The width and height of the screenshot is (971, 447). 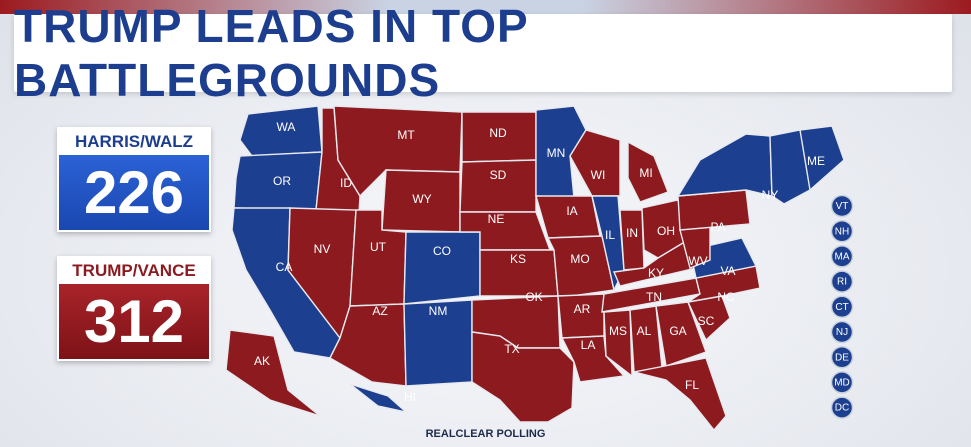 What do you see at coordinates (346, 183) in the screenshot?
I see `state-label-id: ID` at bounding box center [346, 183].